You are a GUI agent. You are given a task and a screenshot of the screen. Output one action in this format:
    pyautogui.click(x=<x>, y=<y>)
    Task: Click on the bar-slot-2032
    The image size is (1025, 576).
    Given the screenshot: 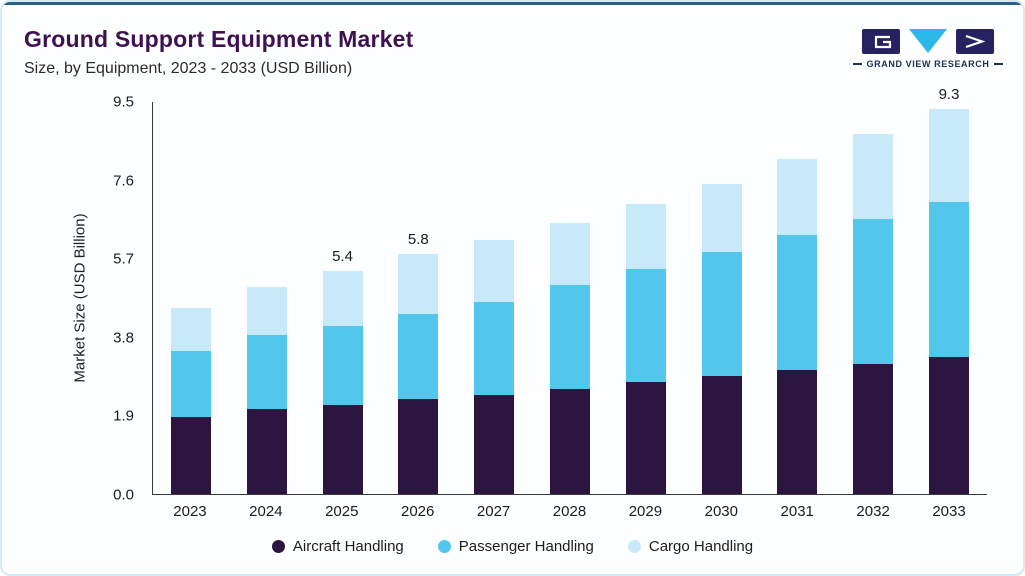 What is the action you would take?
    pyautogui.click(x=873, y=298)
    